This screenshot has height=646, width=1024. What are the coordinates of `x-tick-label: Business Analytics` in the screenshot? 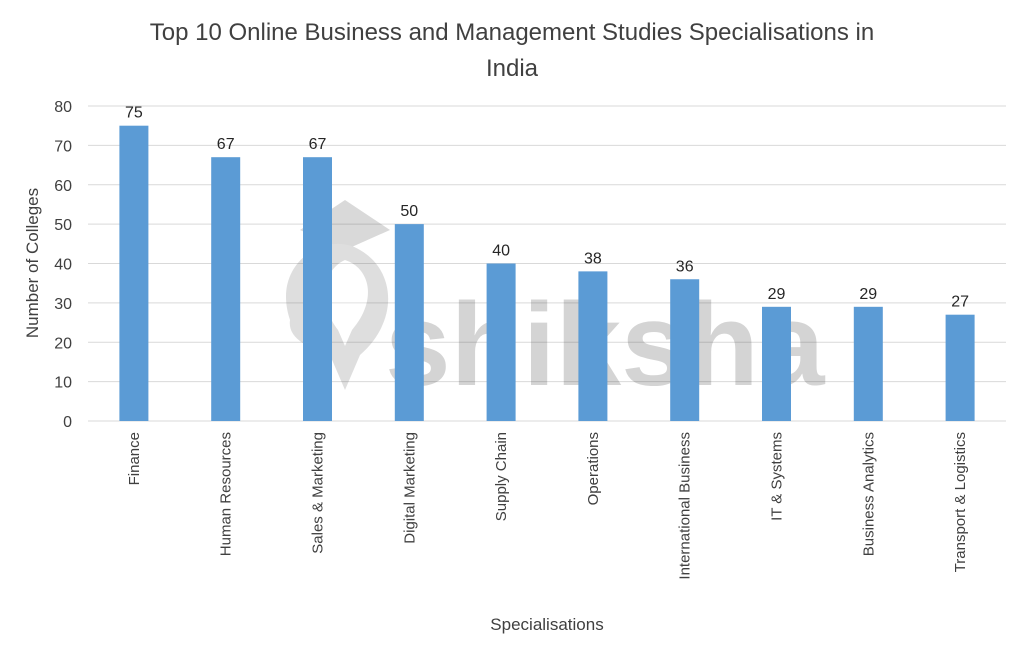 It's located at (868, 494).